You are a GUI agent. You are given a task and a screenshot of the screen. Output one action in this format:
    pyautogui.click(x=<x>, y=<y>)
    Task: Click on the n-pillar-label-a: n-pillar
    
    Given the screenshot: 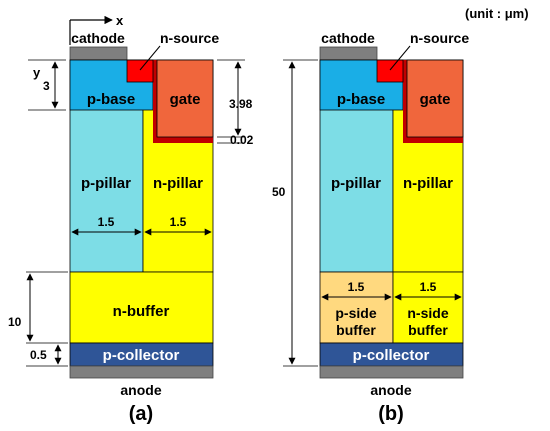 What is the action you would take?
    pyautogui.click(x=178, y=183)
    